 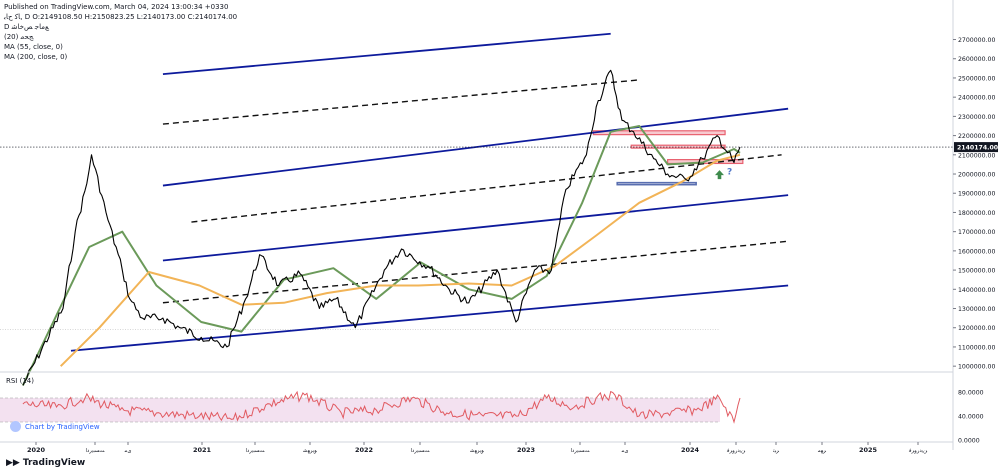 I want to click on rsi-tick-label: 0.0000, so click(x=969, y=441).